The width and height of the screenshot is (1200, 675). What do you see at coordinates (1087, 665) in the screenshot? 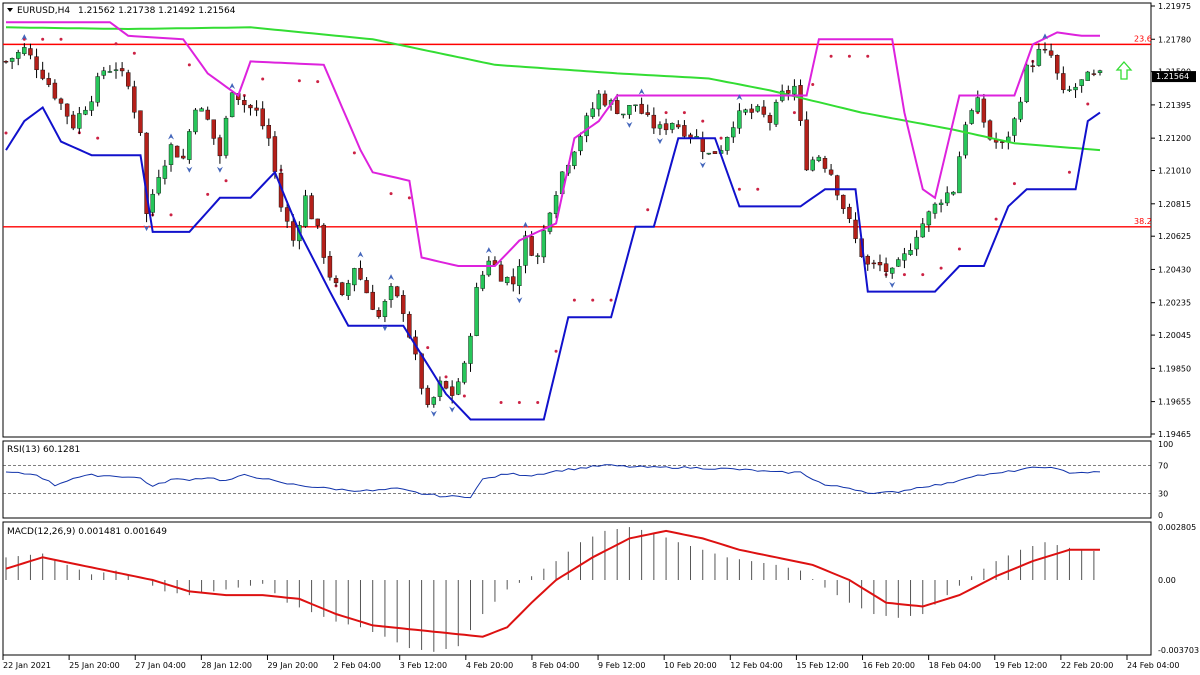
I see `time-tick-label: 22 Feb 20:00` at bounding box center [1087, 665].